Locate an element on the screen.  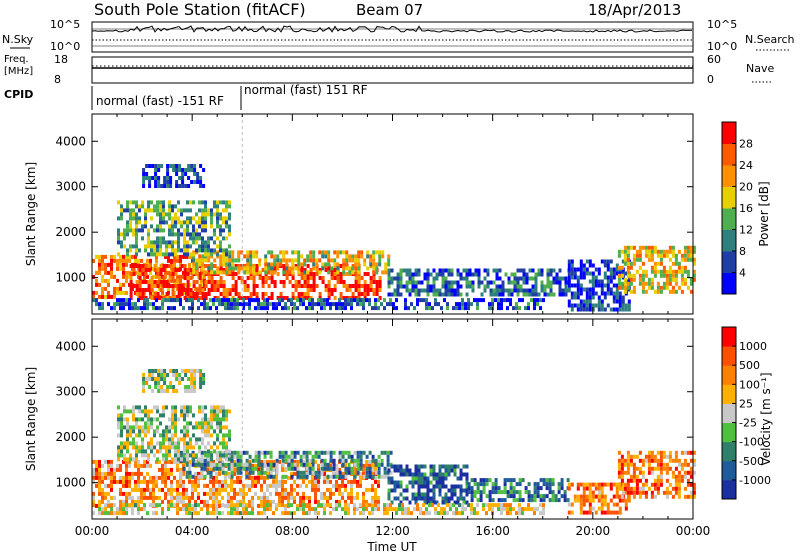
colorbar-tick-label: 24 is located at coordinates (746, 165).